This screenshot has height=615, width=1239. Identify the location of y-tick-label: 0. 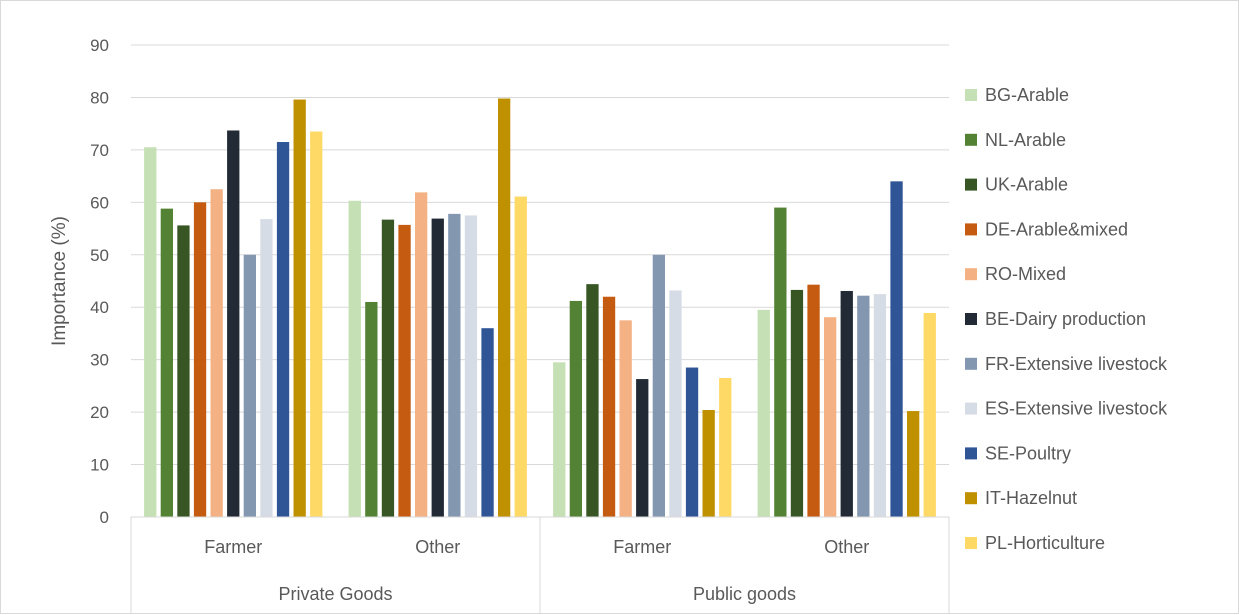
(104, 517).